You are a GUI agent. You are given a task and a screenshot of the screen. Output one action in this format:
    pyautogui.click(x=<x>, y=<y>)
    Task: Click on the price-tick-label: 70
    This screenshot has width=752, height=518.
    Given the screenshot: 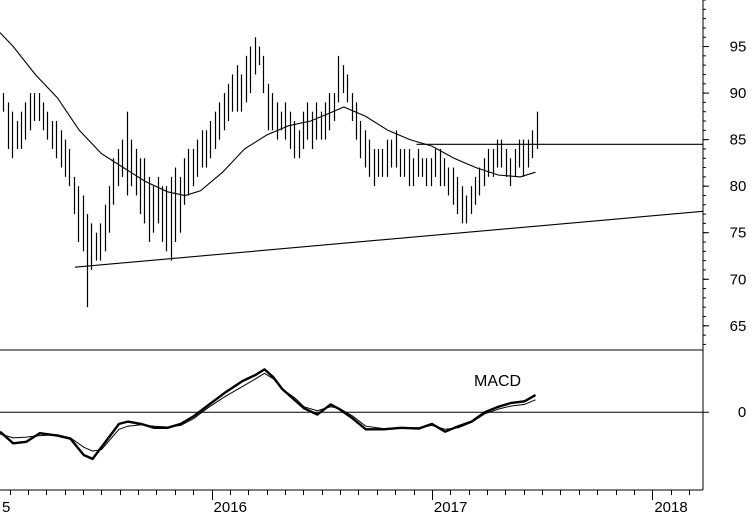 What is the action you would take?
    pyautogui.click(x=738, y=279)
    